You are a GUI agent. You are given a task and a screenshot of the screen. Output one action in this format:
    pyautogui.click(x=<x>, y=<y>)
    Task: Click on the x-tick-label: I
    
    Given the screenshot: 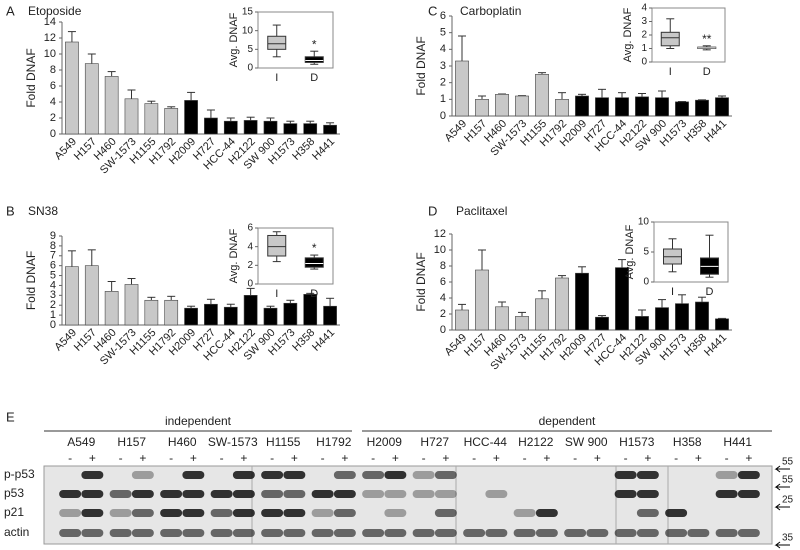 What is the action you would take?
    pyautogui.click(x=670, y=72)
    